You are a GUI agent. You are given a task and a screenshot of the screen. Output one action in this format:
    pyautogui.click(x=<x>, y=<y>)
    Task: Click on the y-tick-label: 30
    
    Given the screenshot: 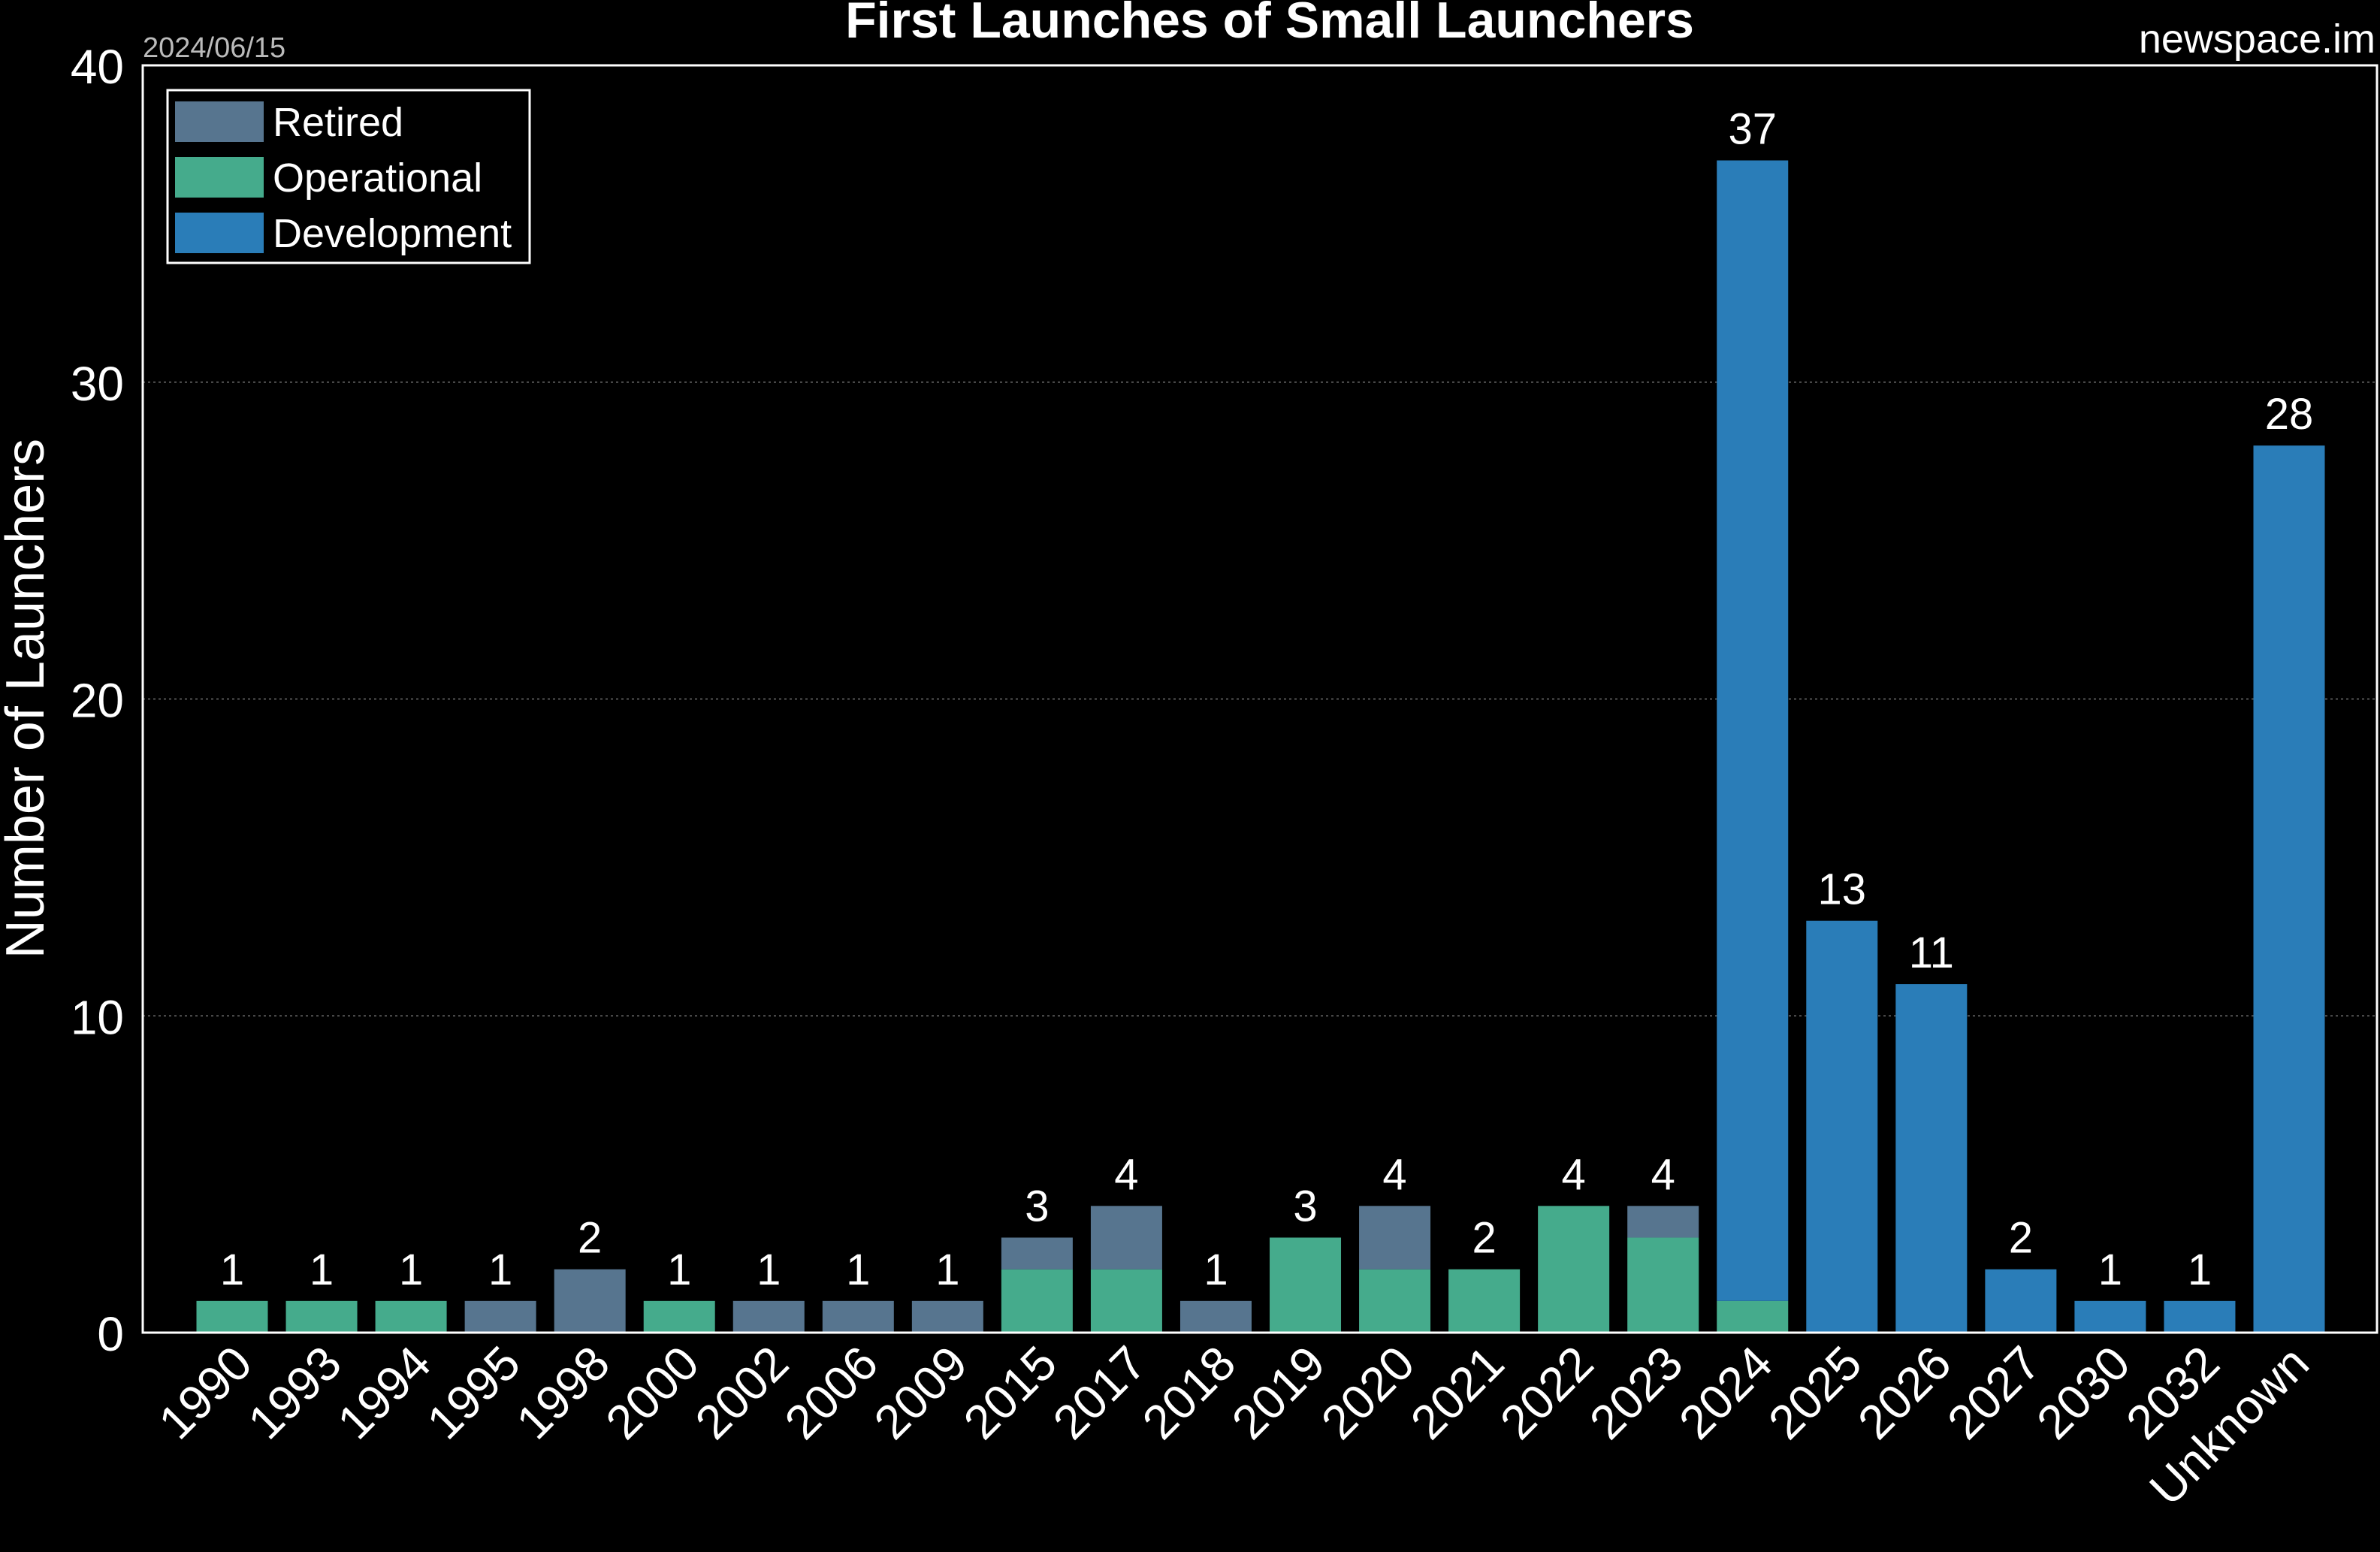 What is the action you would take?
    pyautogui.click(x=97, y=384)
    